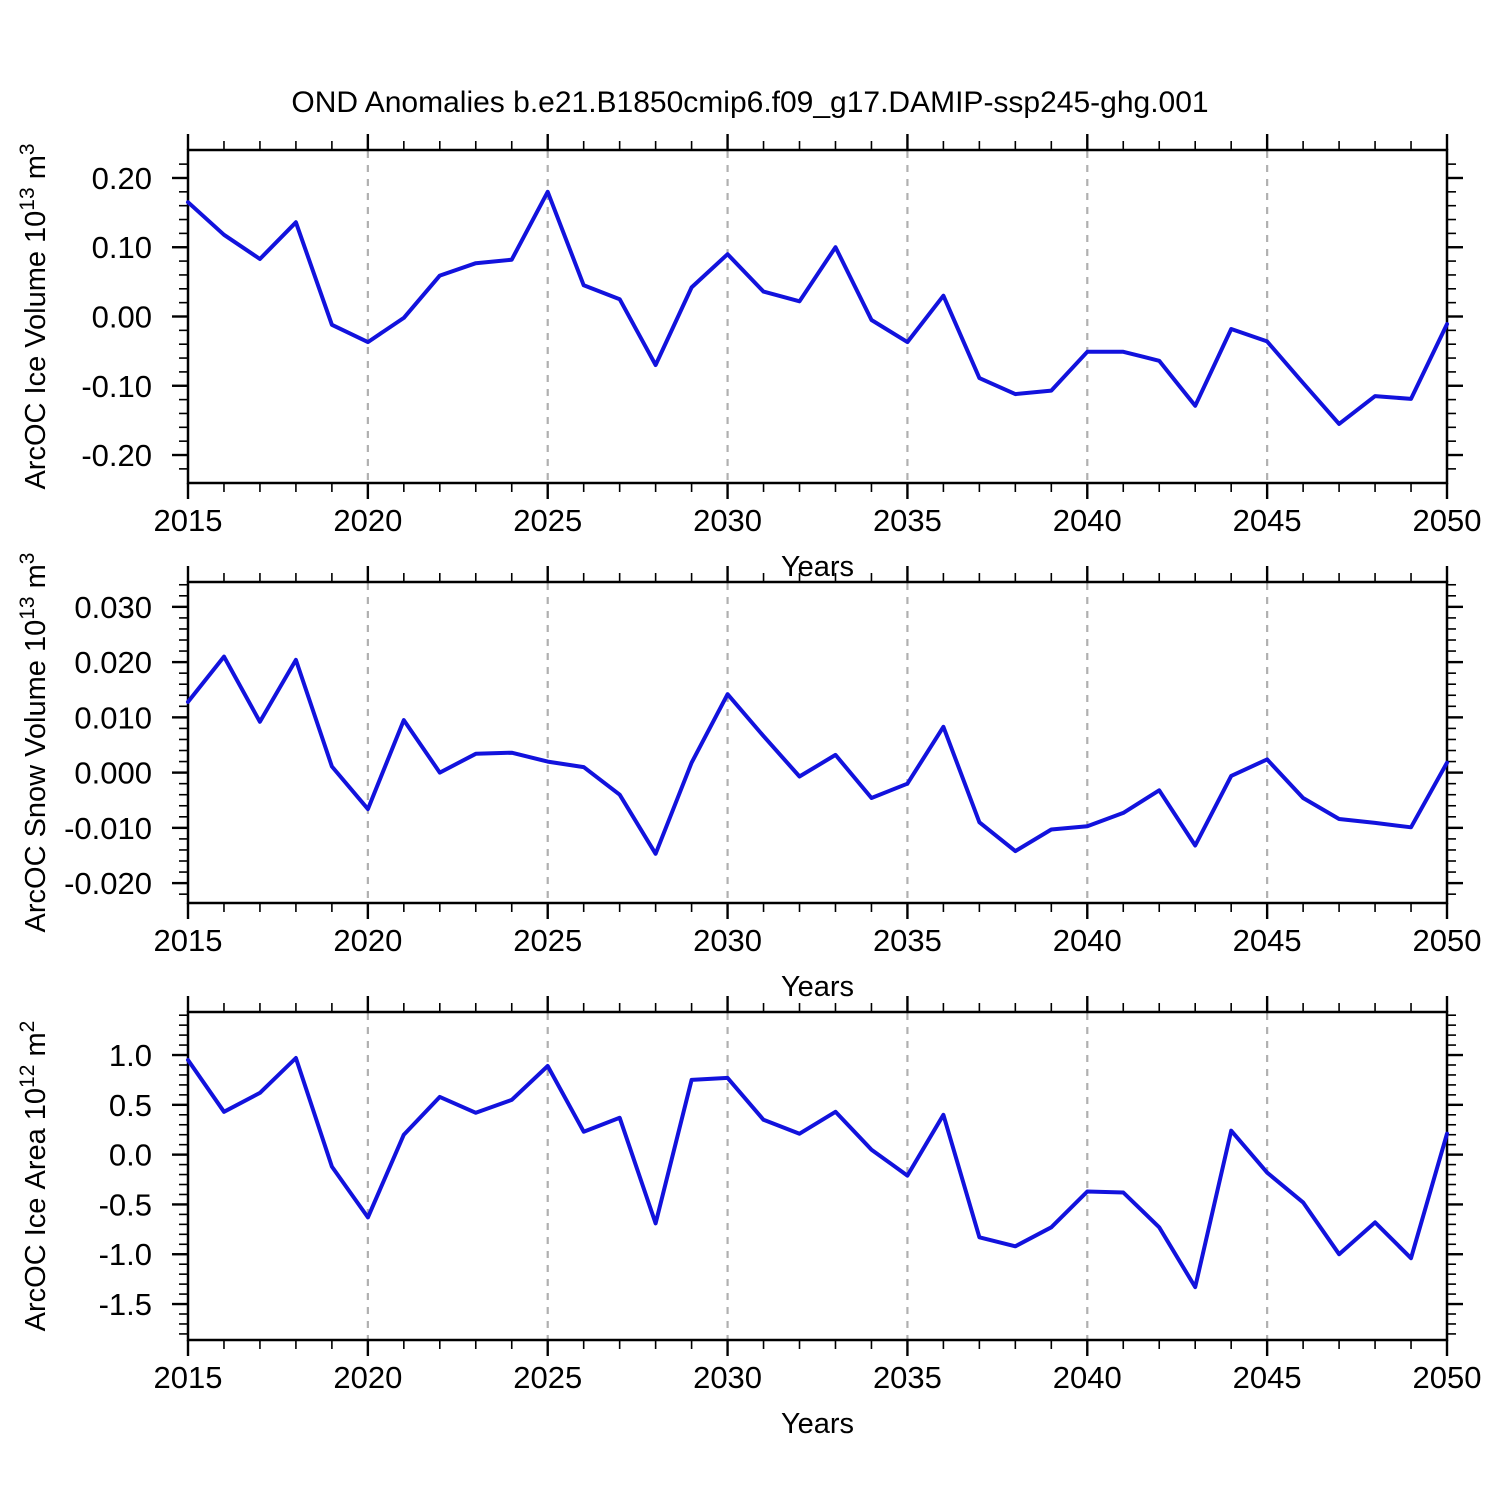 Image resolution: width=1500 pixels, height=1500 pixels. I want to click on y-axis-title: ArcOC Ice Area 1012 m2, so click(34, 1176).